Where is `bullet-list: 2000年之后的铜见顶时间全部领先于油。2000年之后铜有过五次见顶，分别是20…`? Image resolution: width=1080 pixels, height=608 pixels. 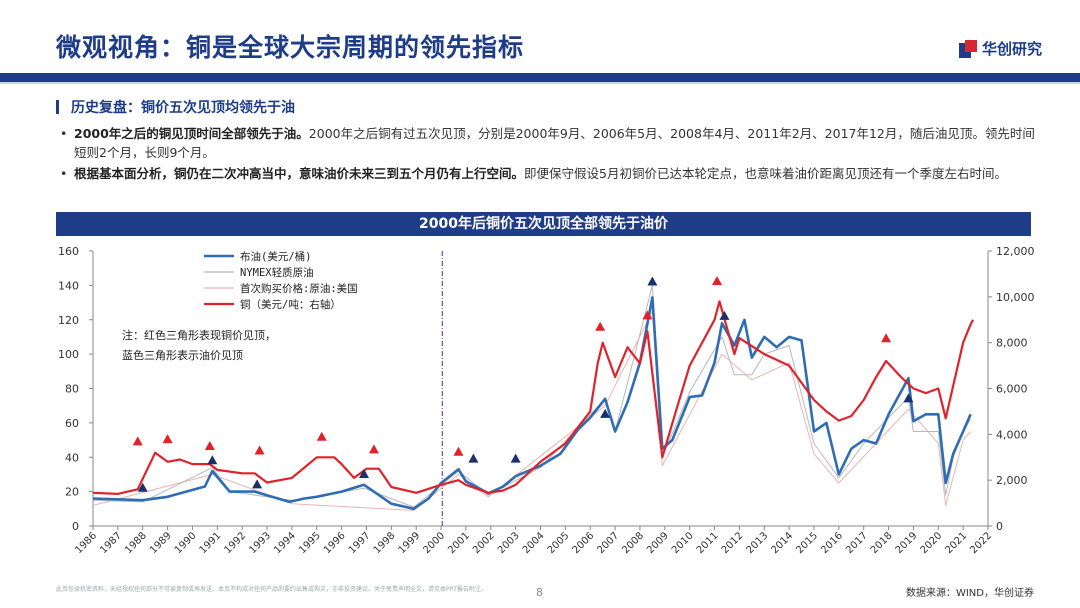 bullet-list: 2000年之后的铜见顶时间全部领先于油。2000年之后铜有过五次见顶，分别是20… is located at coordinates (550, 154).